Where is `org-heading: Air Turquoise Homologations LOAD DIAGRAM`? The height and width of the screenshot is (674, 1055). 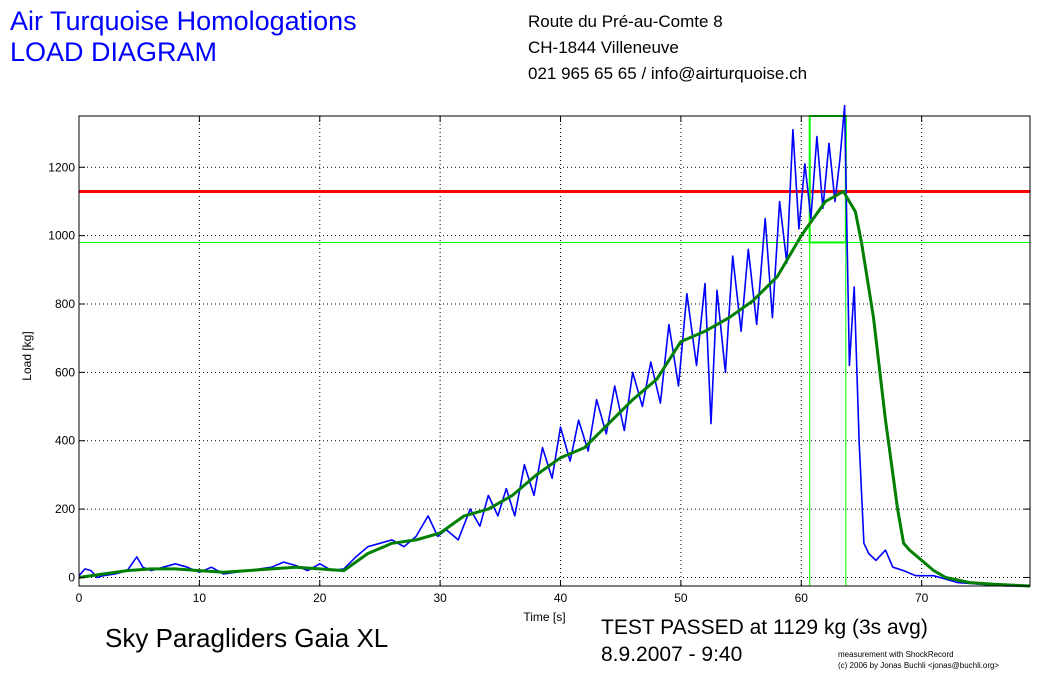
org-heading: Air Turquoise Homologations LOAD DIAGRAM is located at coordinates (183, 37).